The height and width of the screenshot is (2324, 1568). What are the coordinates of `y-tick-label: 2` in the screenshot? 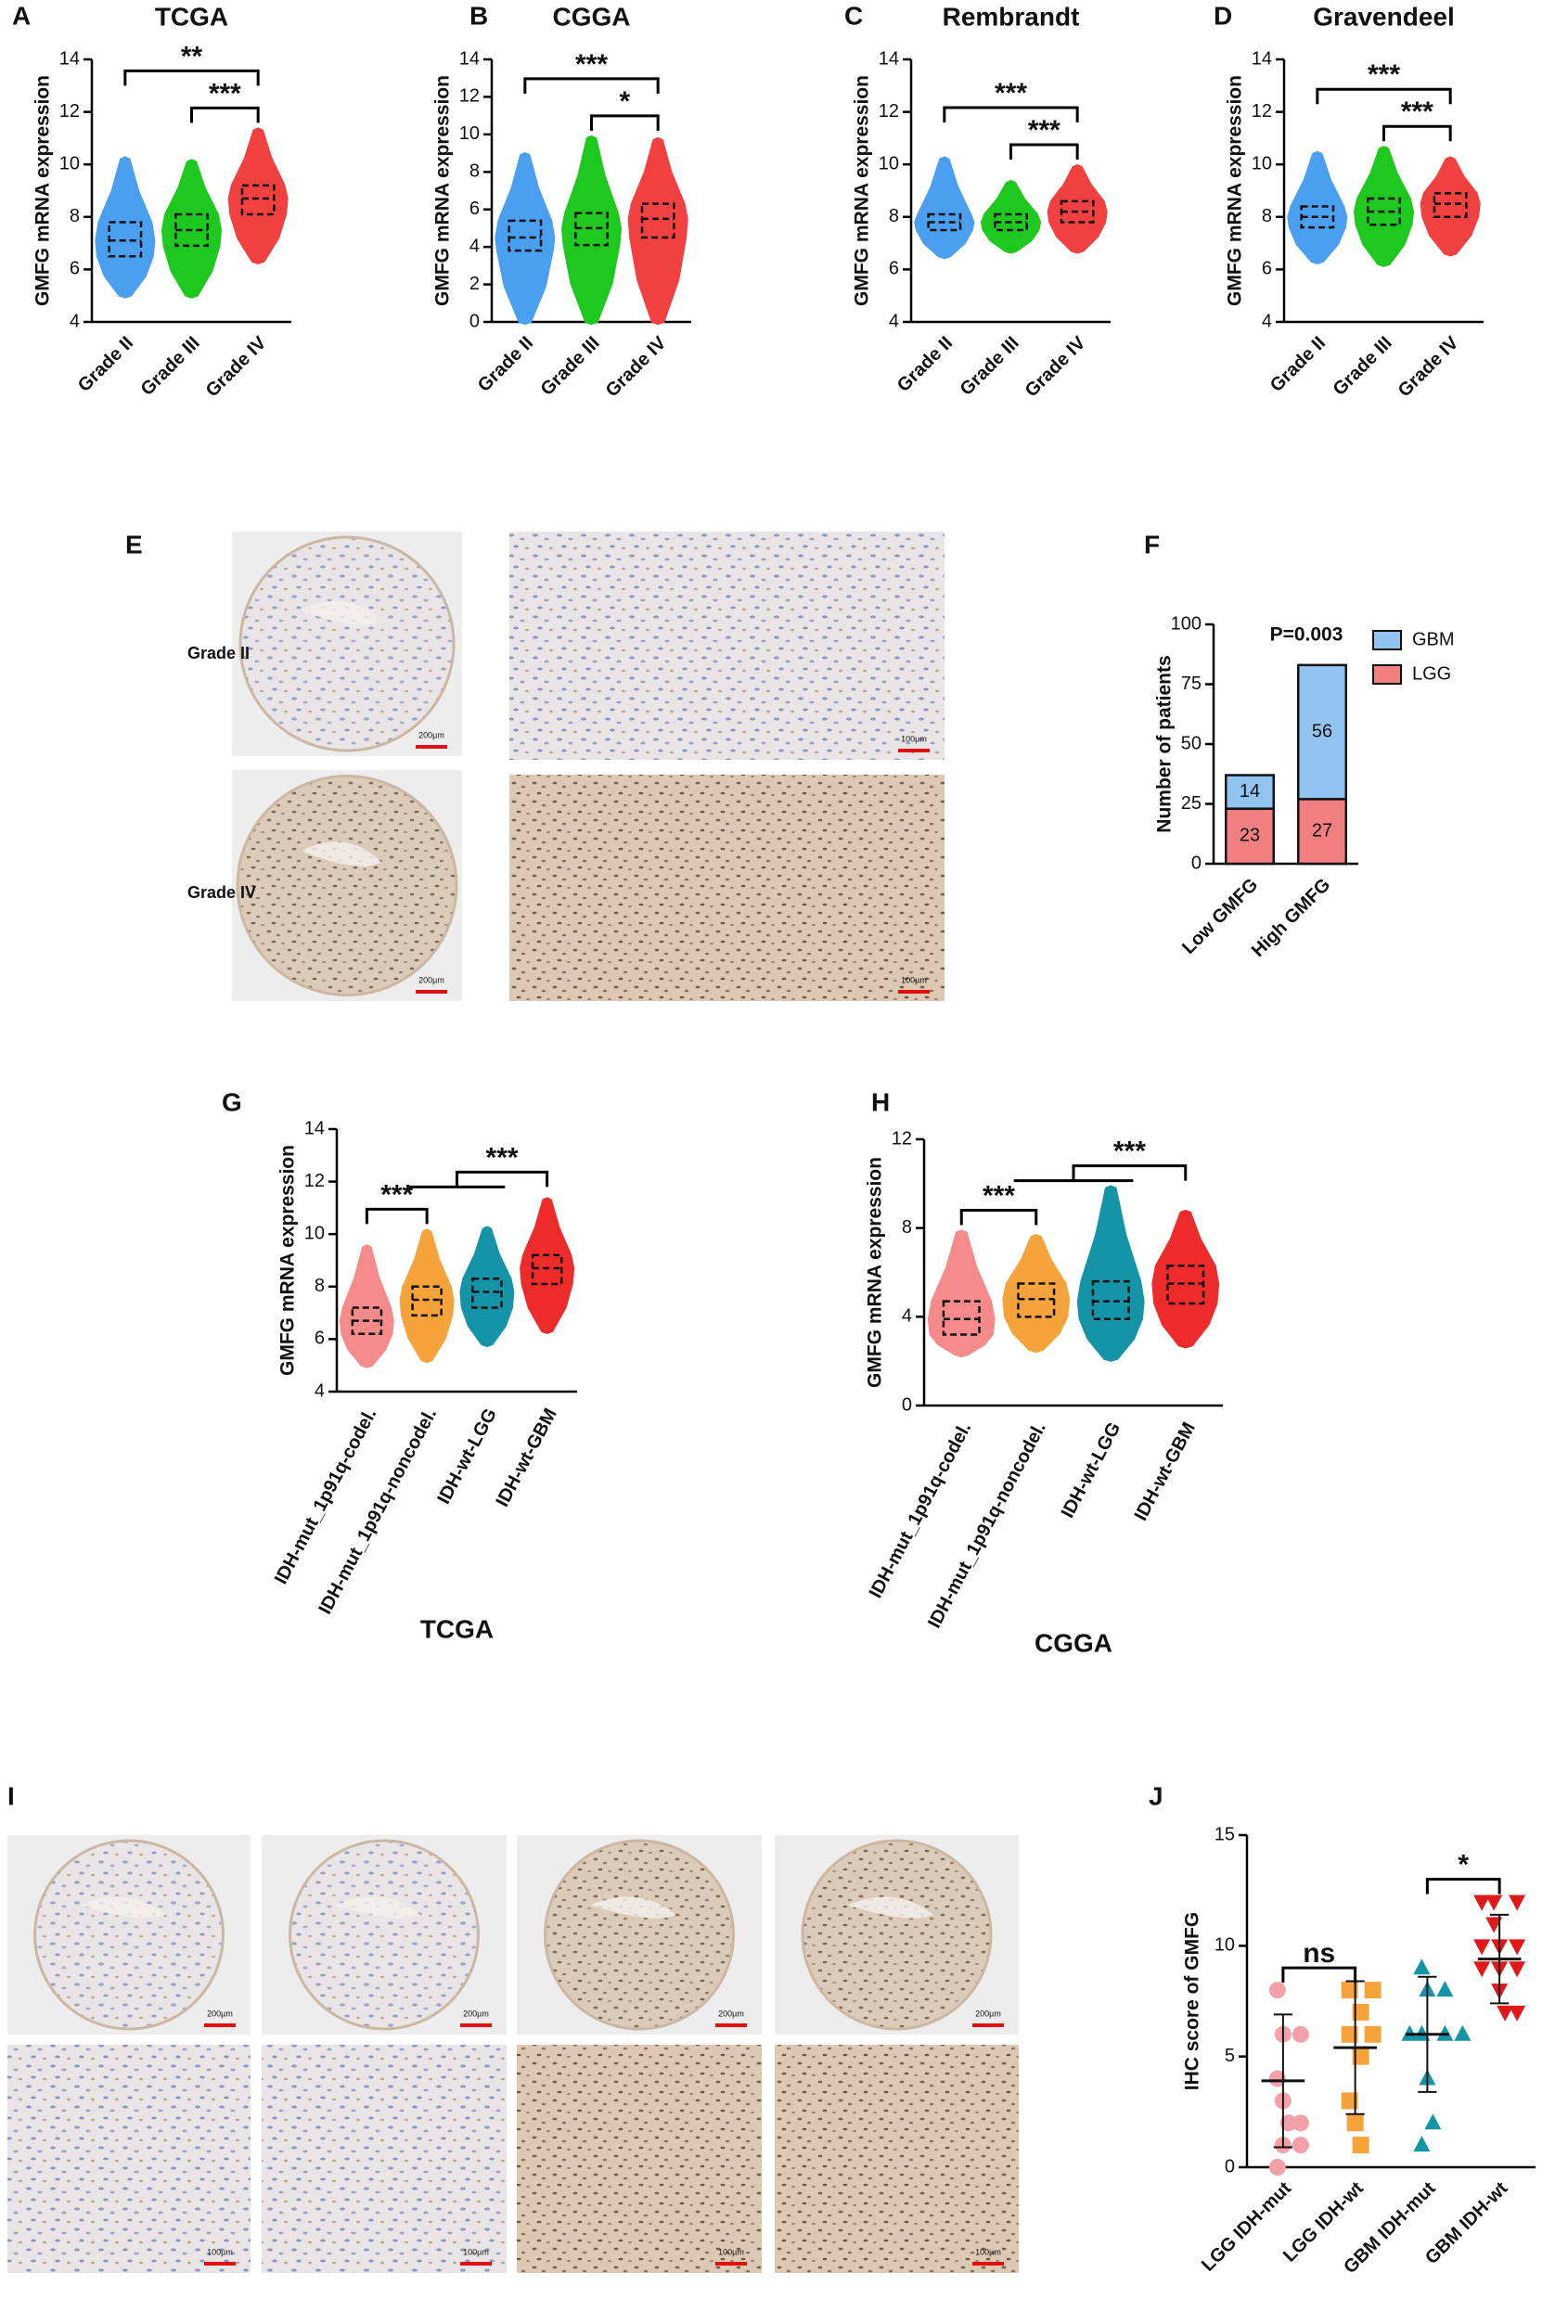 It's located at (474, 284).